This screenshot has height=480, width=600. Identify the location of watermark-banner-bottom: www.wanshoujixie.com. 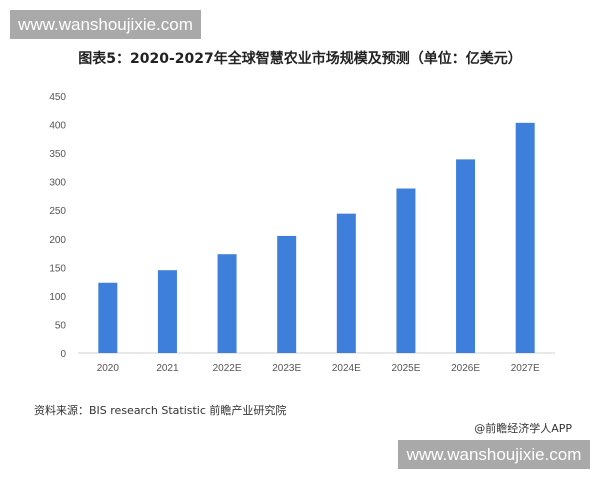
(494, 454).